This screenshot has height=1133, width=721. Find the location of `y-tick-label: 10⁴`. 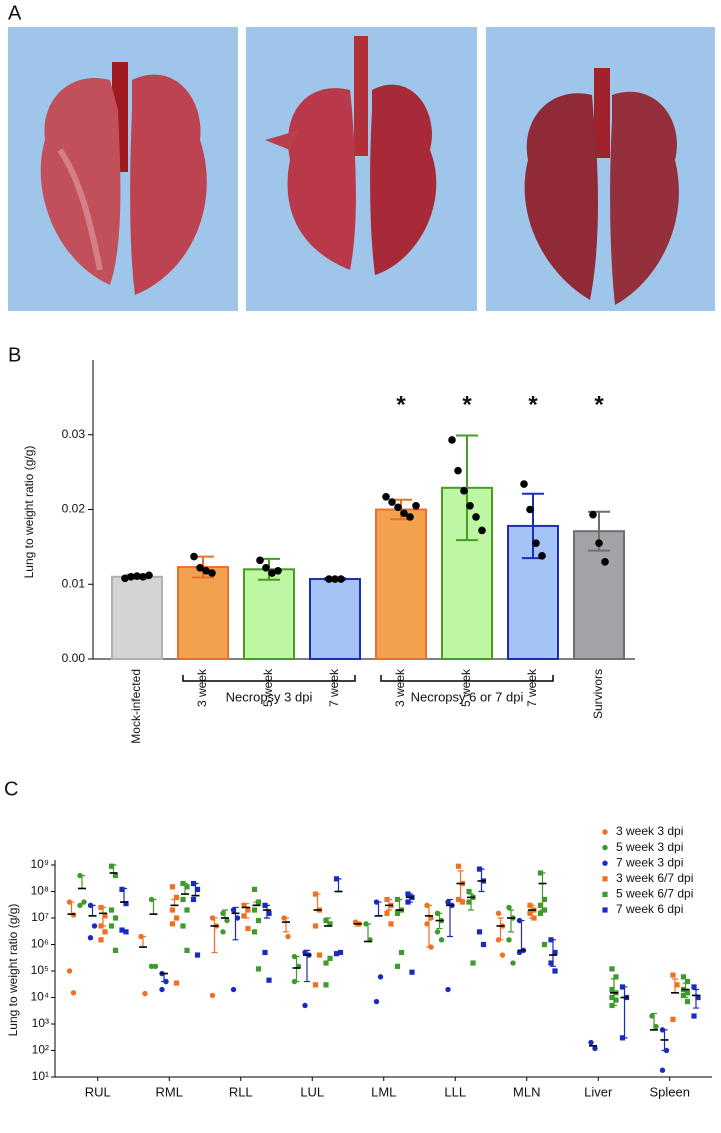

y-tick-label: 10⁴ is located at coordinates (39, 997).